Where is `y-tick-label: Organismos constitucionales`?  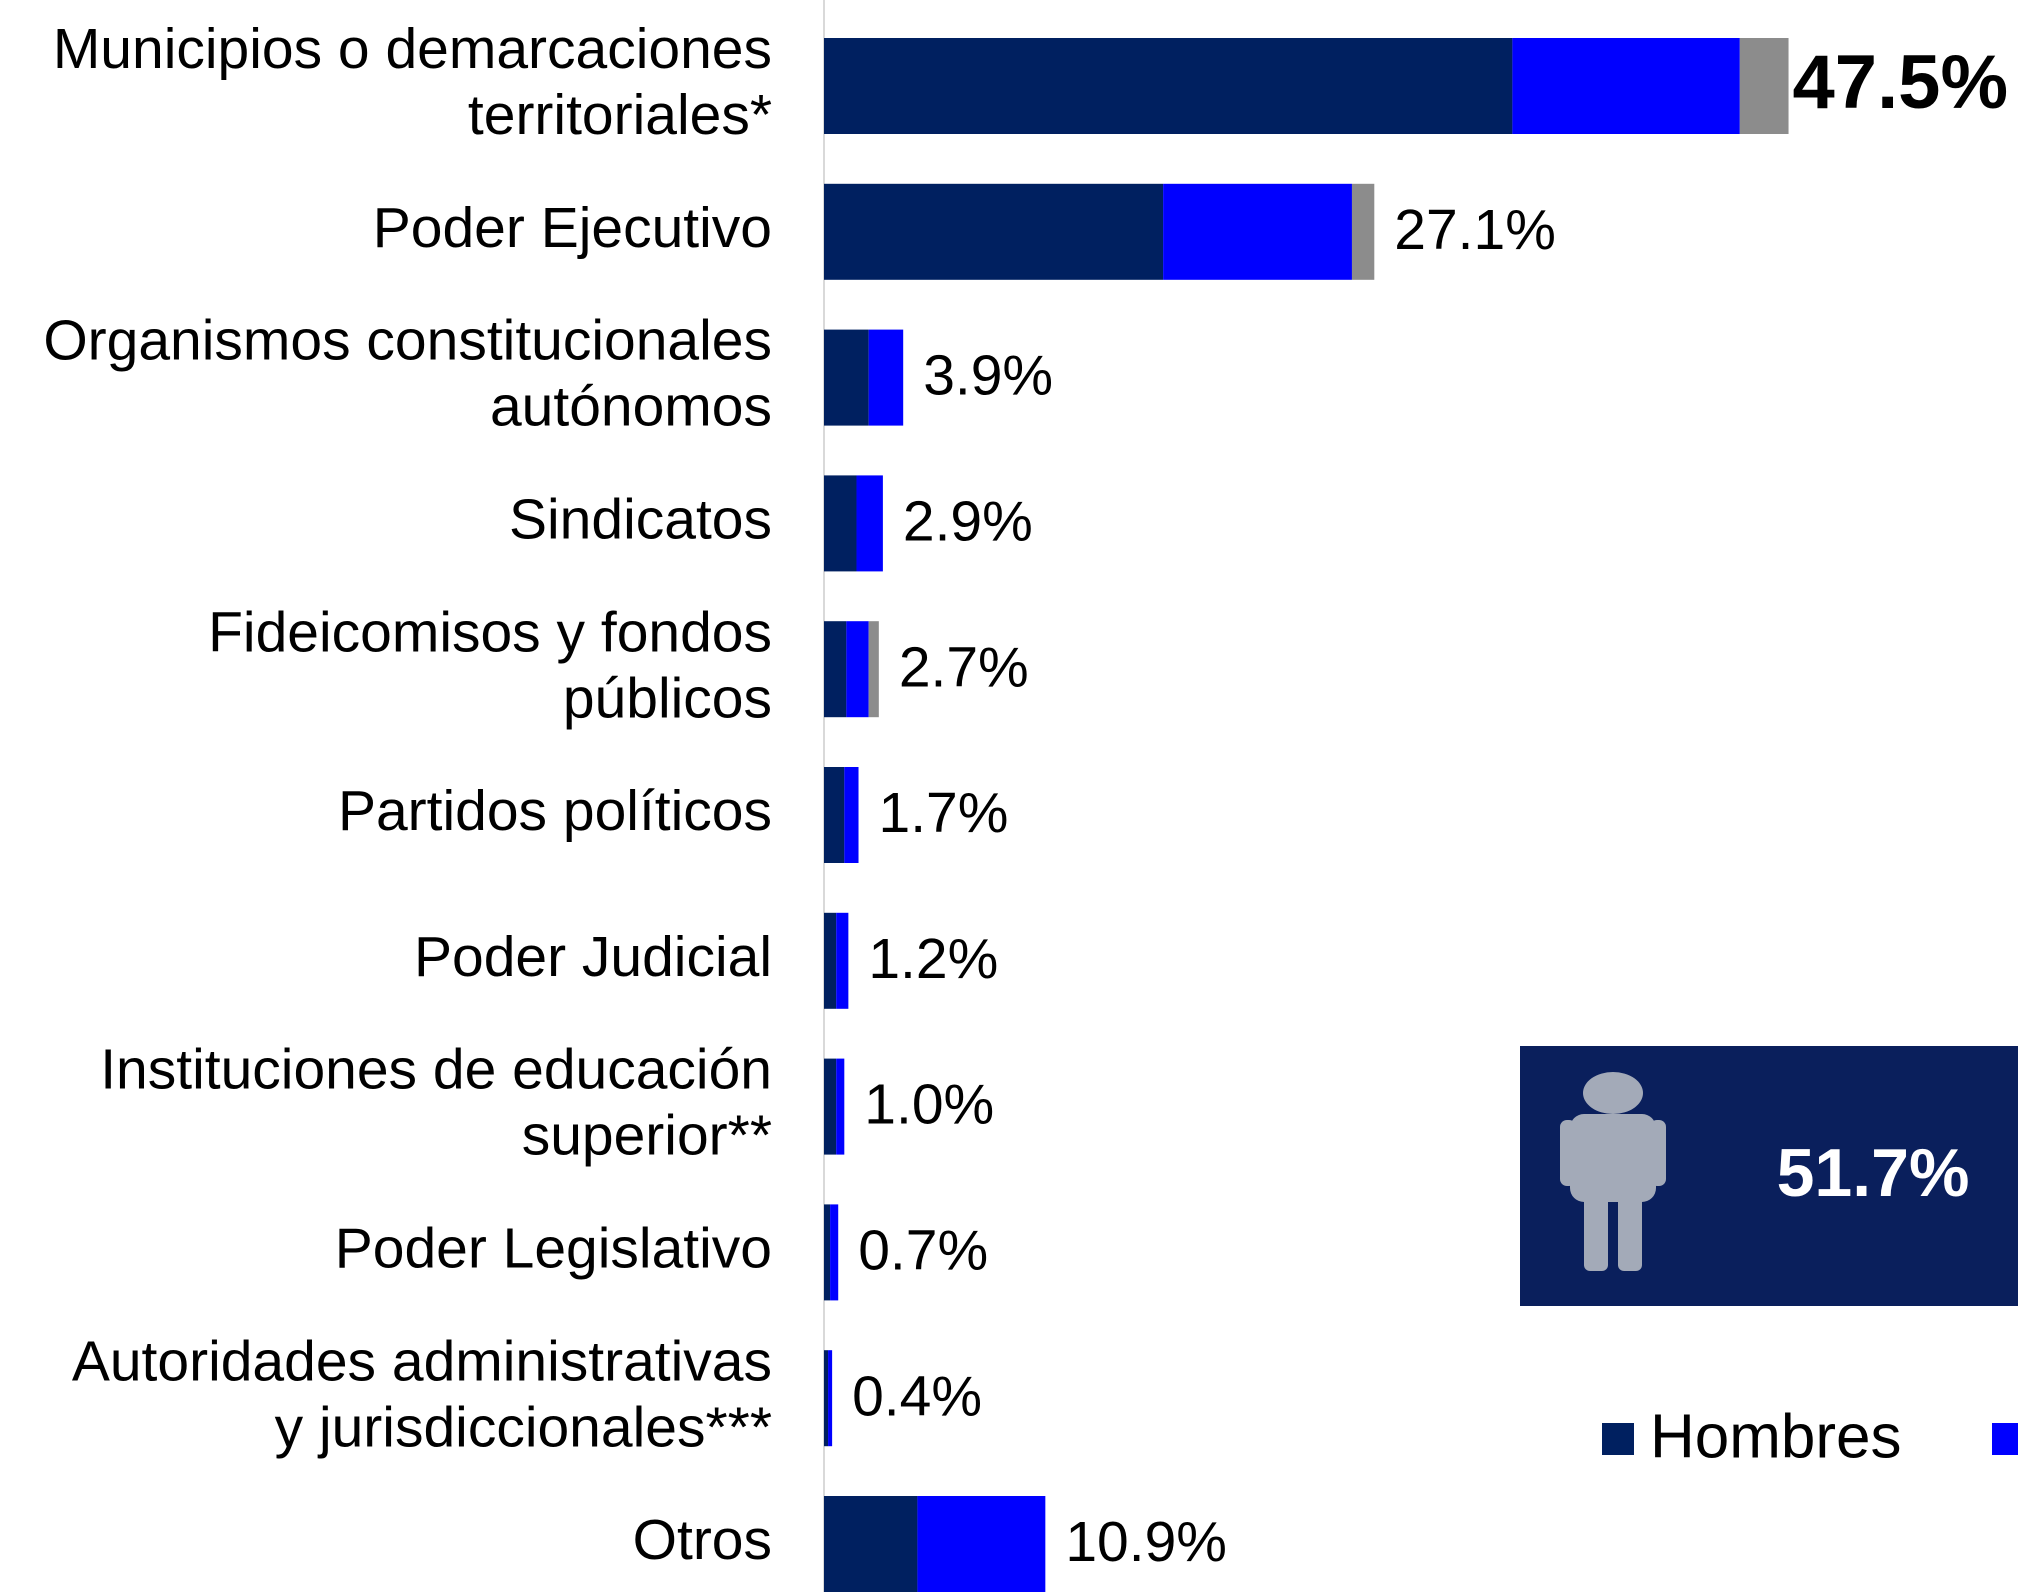
y-tick-label: Organismos constitucionales is located at coordinates (407, 341).